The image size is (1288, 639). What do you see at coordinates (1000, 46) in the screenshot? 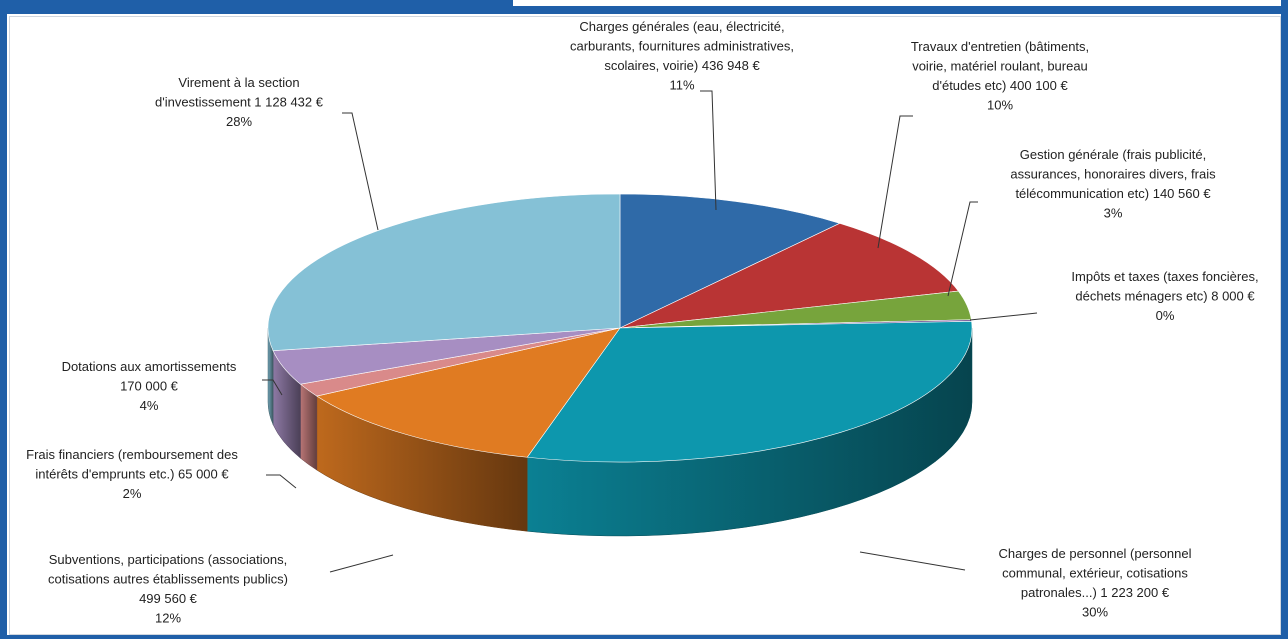
I see `slice-label-line: Travaux d'entretien (bâtiments,` at bounding box center [1000, 46].